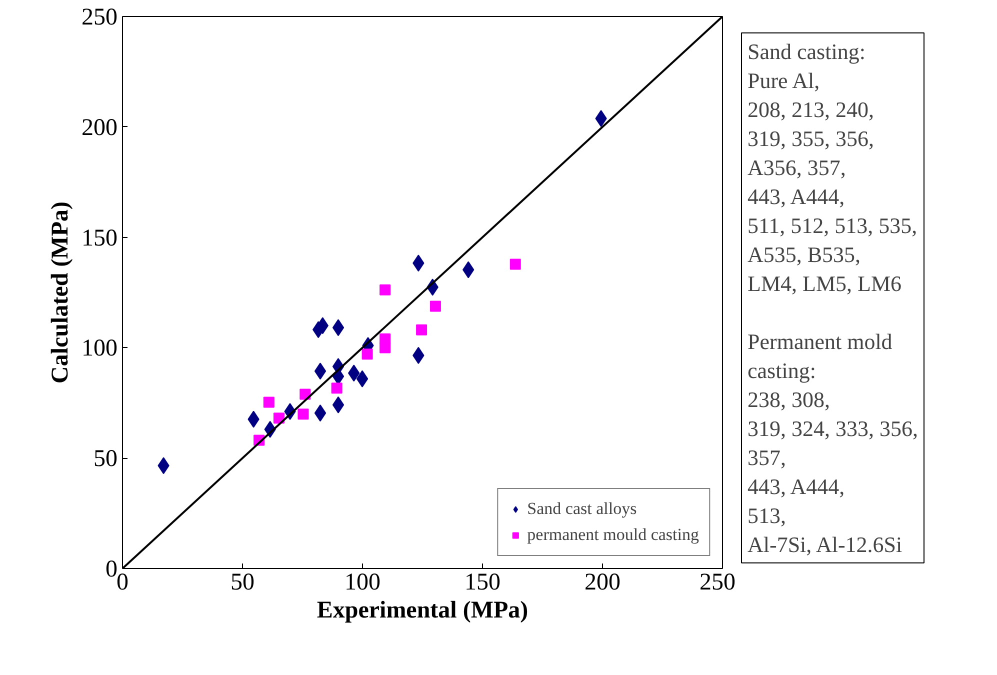 The image size is (997, 675). I want to click on legend-label: Sand cast alloys, so click(582, 509).